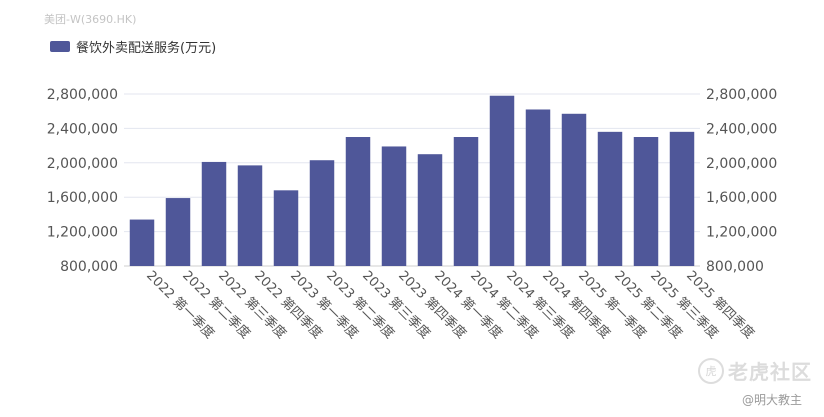  I want to click on ticker-label: 美团-W(3690.HK), so click(90, 19).